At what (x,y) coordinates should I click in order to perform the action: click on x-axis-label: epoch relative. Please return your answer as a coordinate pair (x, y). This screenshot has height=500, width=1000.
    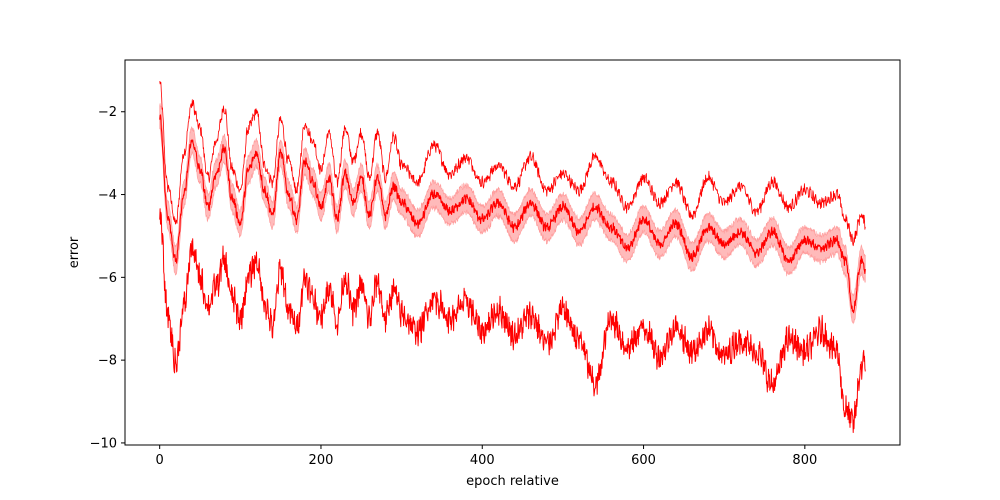
    Looking at the image, I should click on (512, 481).